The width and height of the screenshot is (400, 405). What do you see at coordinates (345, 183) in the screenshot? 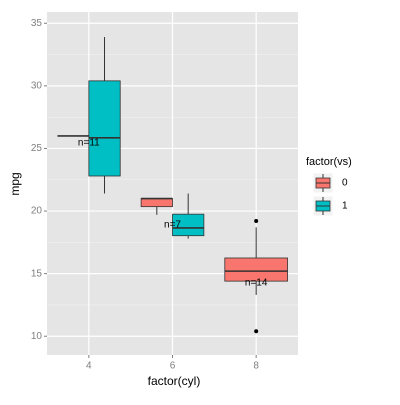
I see `legend-label: 0` at bounding box center [345, 183].